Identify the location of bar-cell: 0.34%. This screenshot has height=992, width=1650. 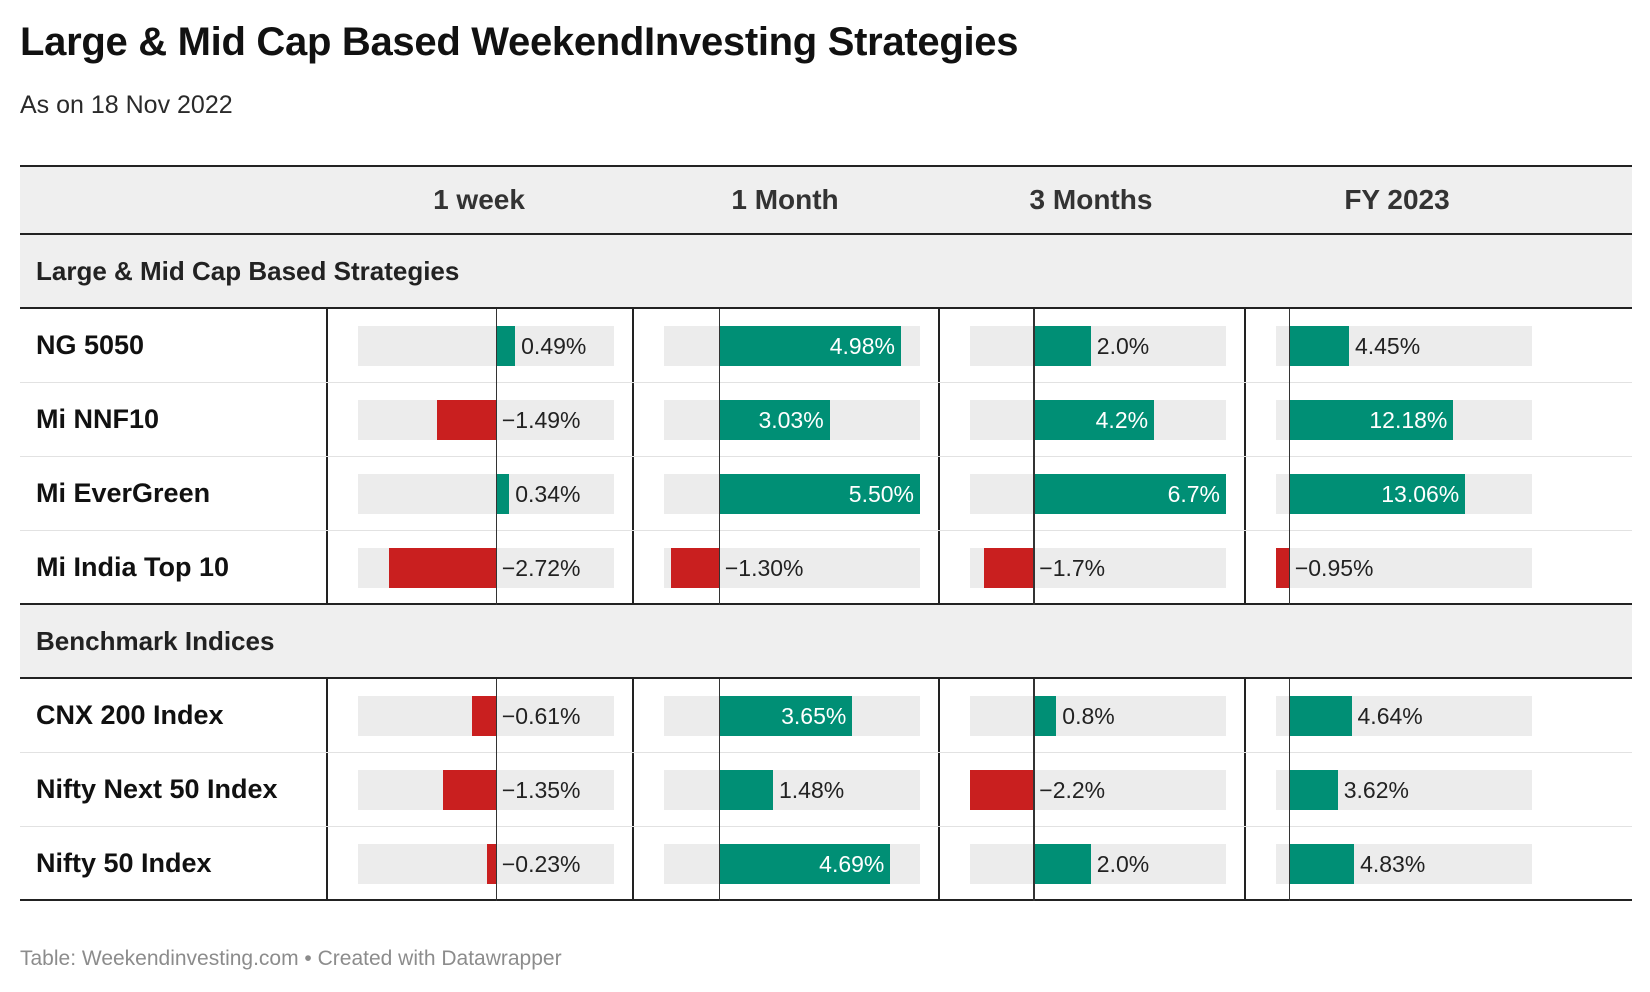
(486, 494).